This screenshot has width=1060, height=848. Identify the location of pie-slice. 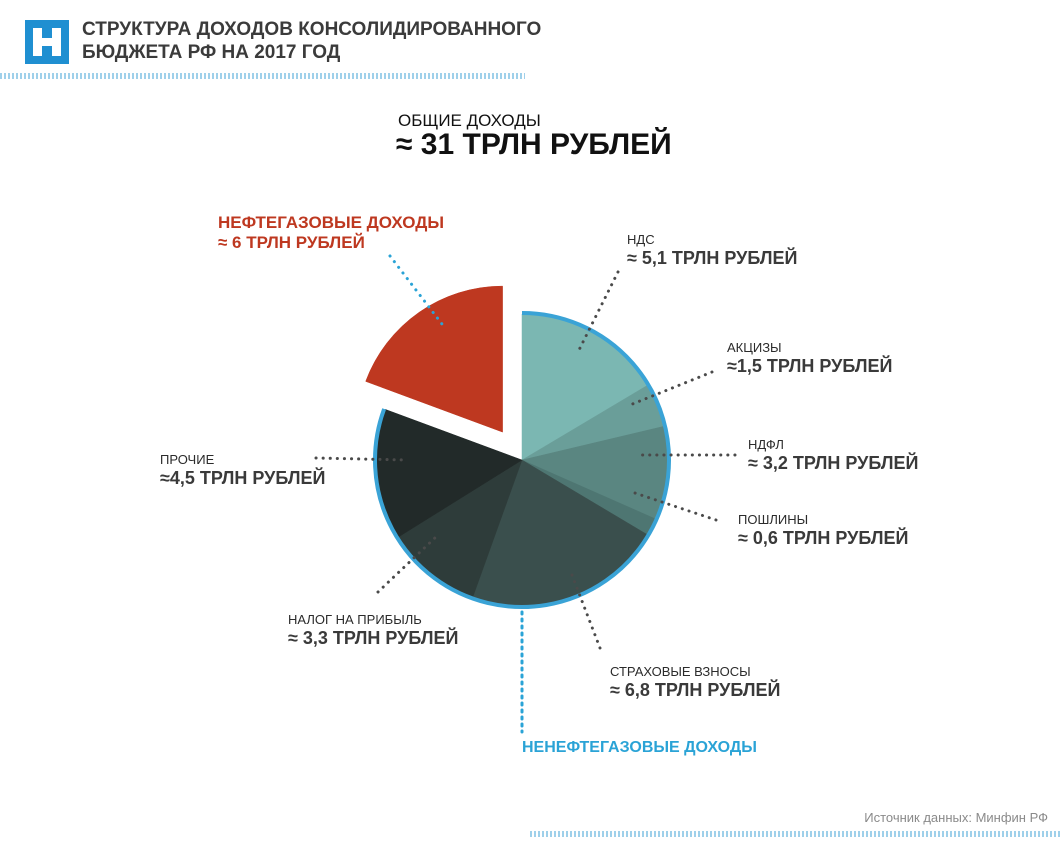
(434, 359).